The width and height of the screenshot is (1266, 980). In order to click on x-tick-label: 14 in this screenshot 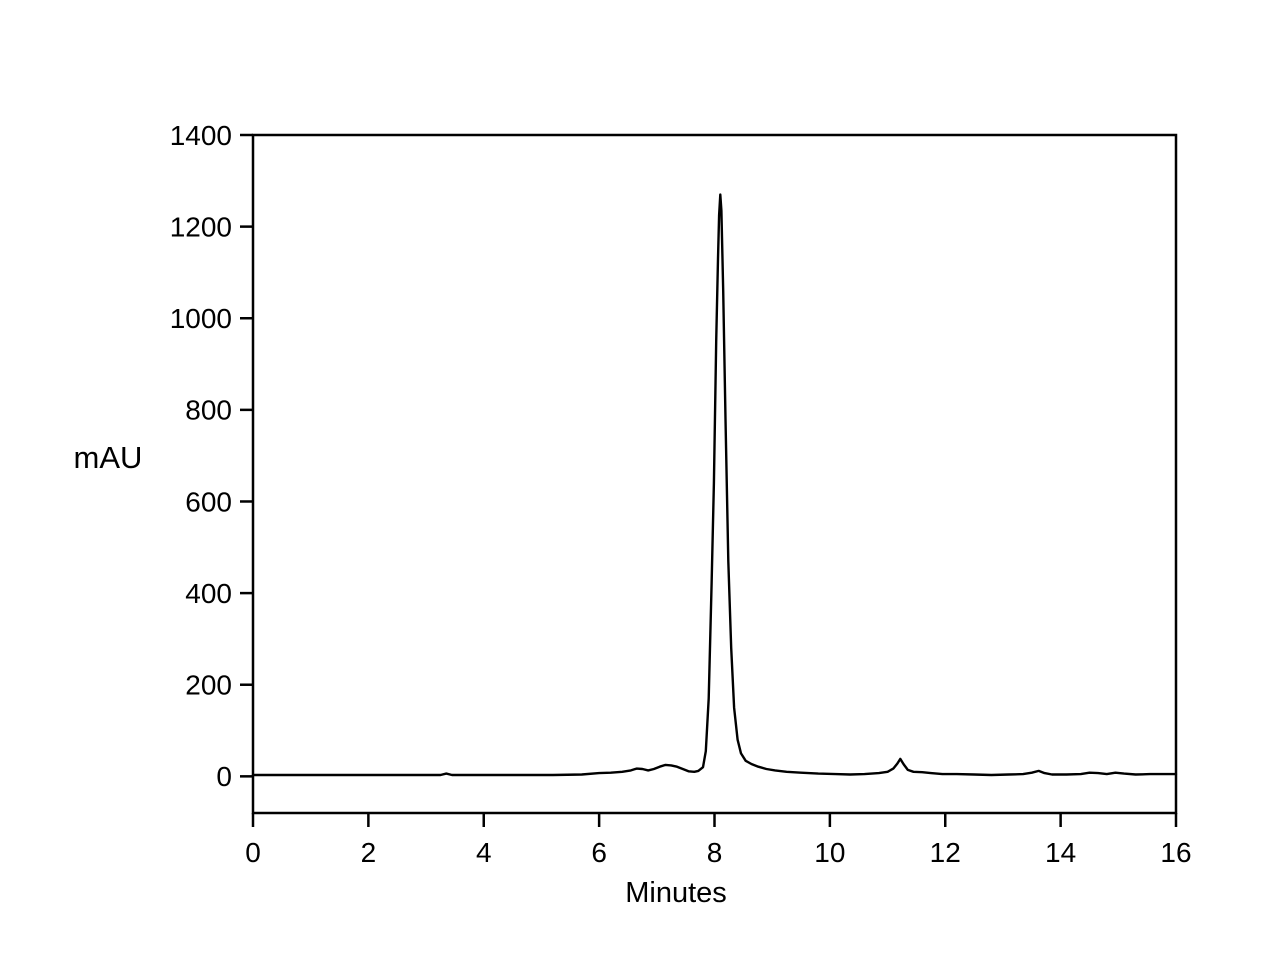, I will do `click(1060, 852)`.